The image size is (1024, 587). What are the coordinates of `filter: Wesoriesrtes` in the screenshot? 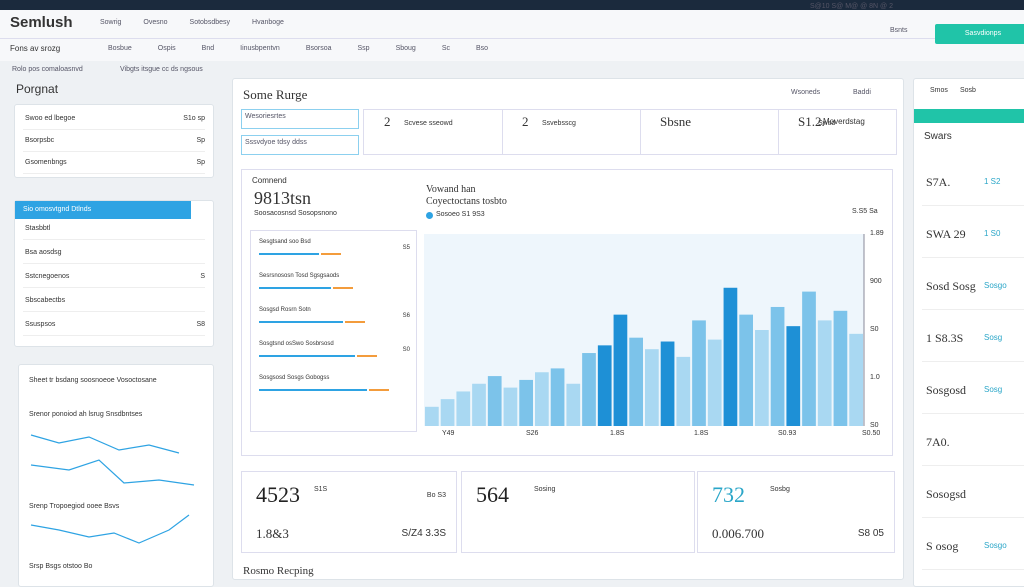 It's located at (300, 119).